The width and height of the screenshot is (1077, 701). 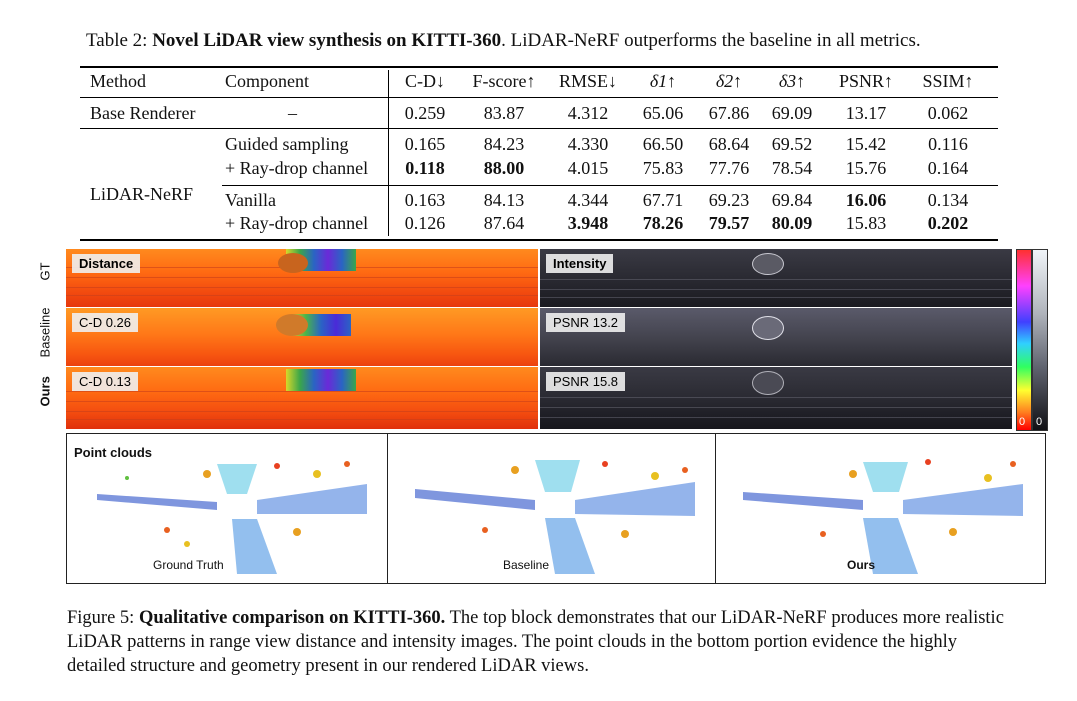 What do you see at coordinates (610, 185) in the screenshot?
I see `table-sub-rule` at bounding box center [610, 185].